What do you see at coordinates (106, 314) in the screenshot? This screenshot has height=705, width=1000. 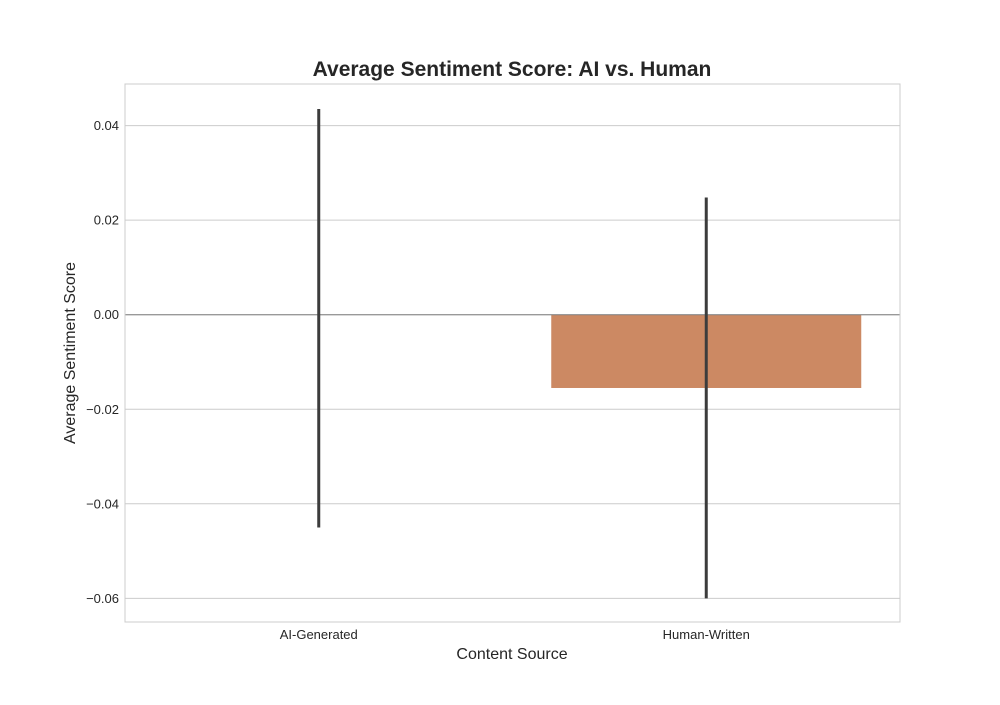 I see `y-tick-label: 0.00` at bounding box center [106, 314].